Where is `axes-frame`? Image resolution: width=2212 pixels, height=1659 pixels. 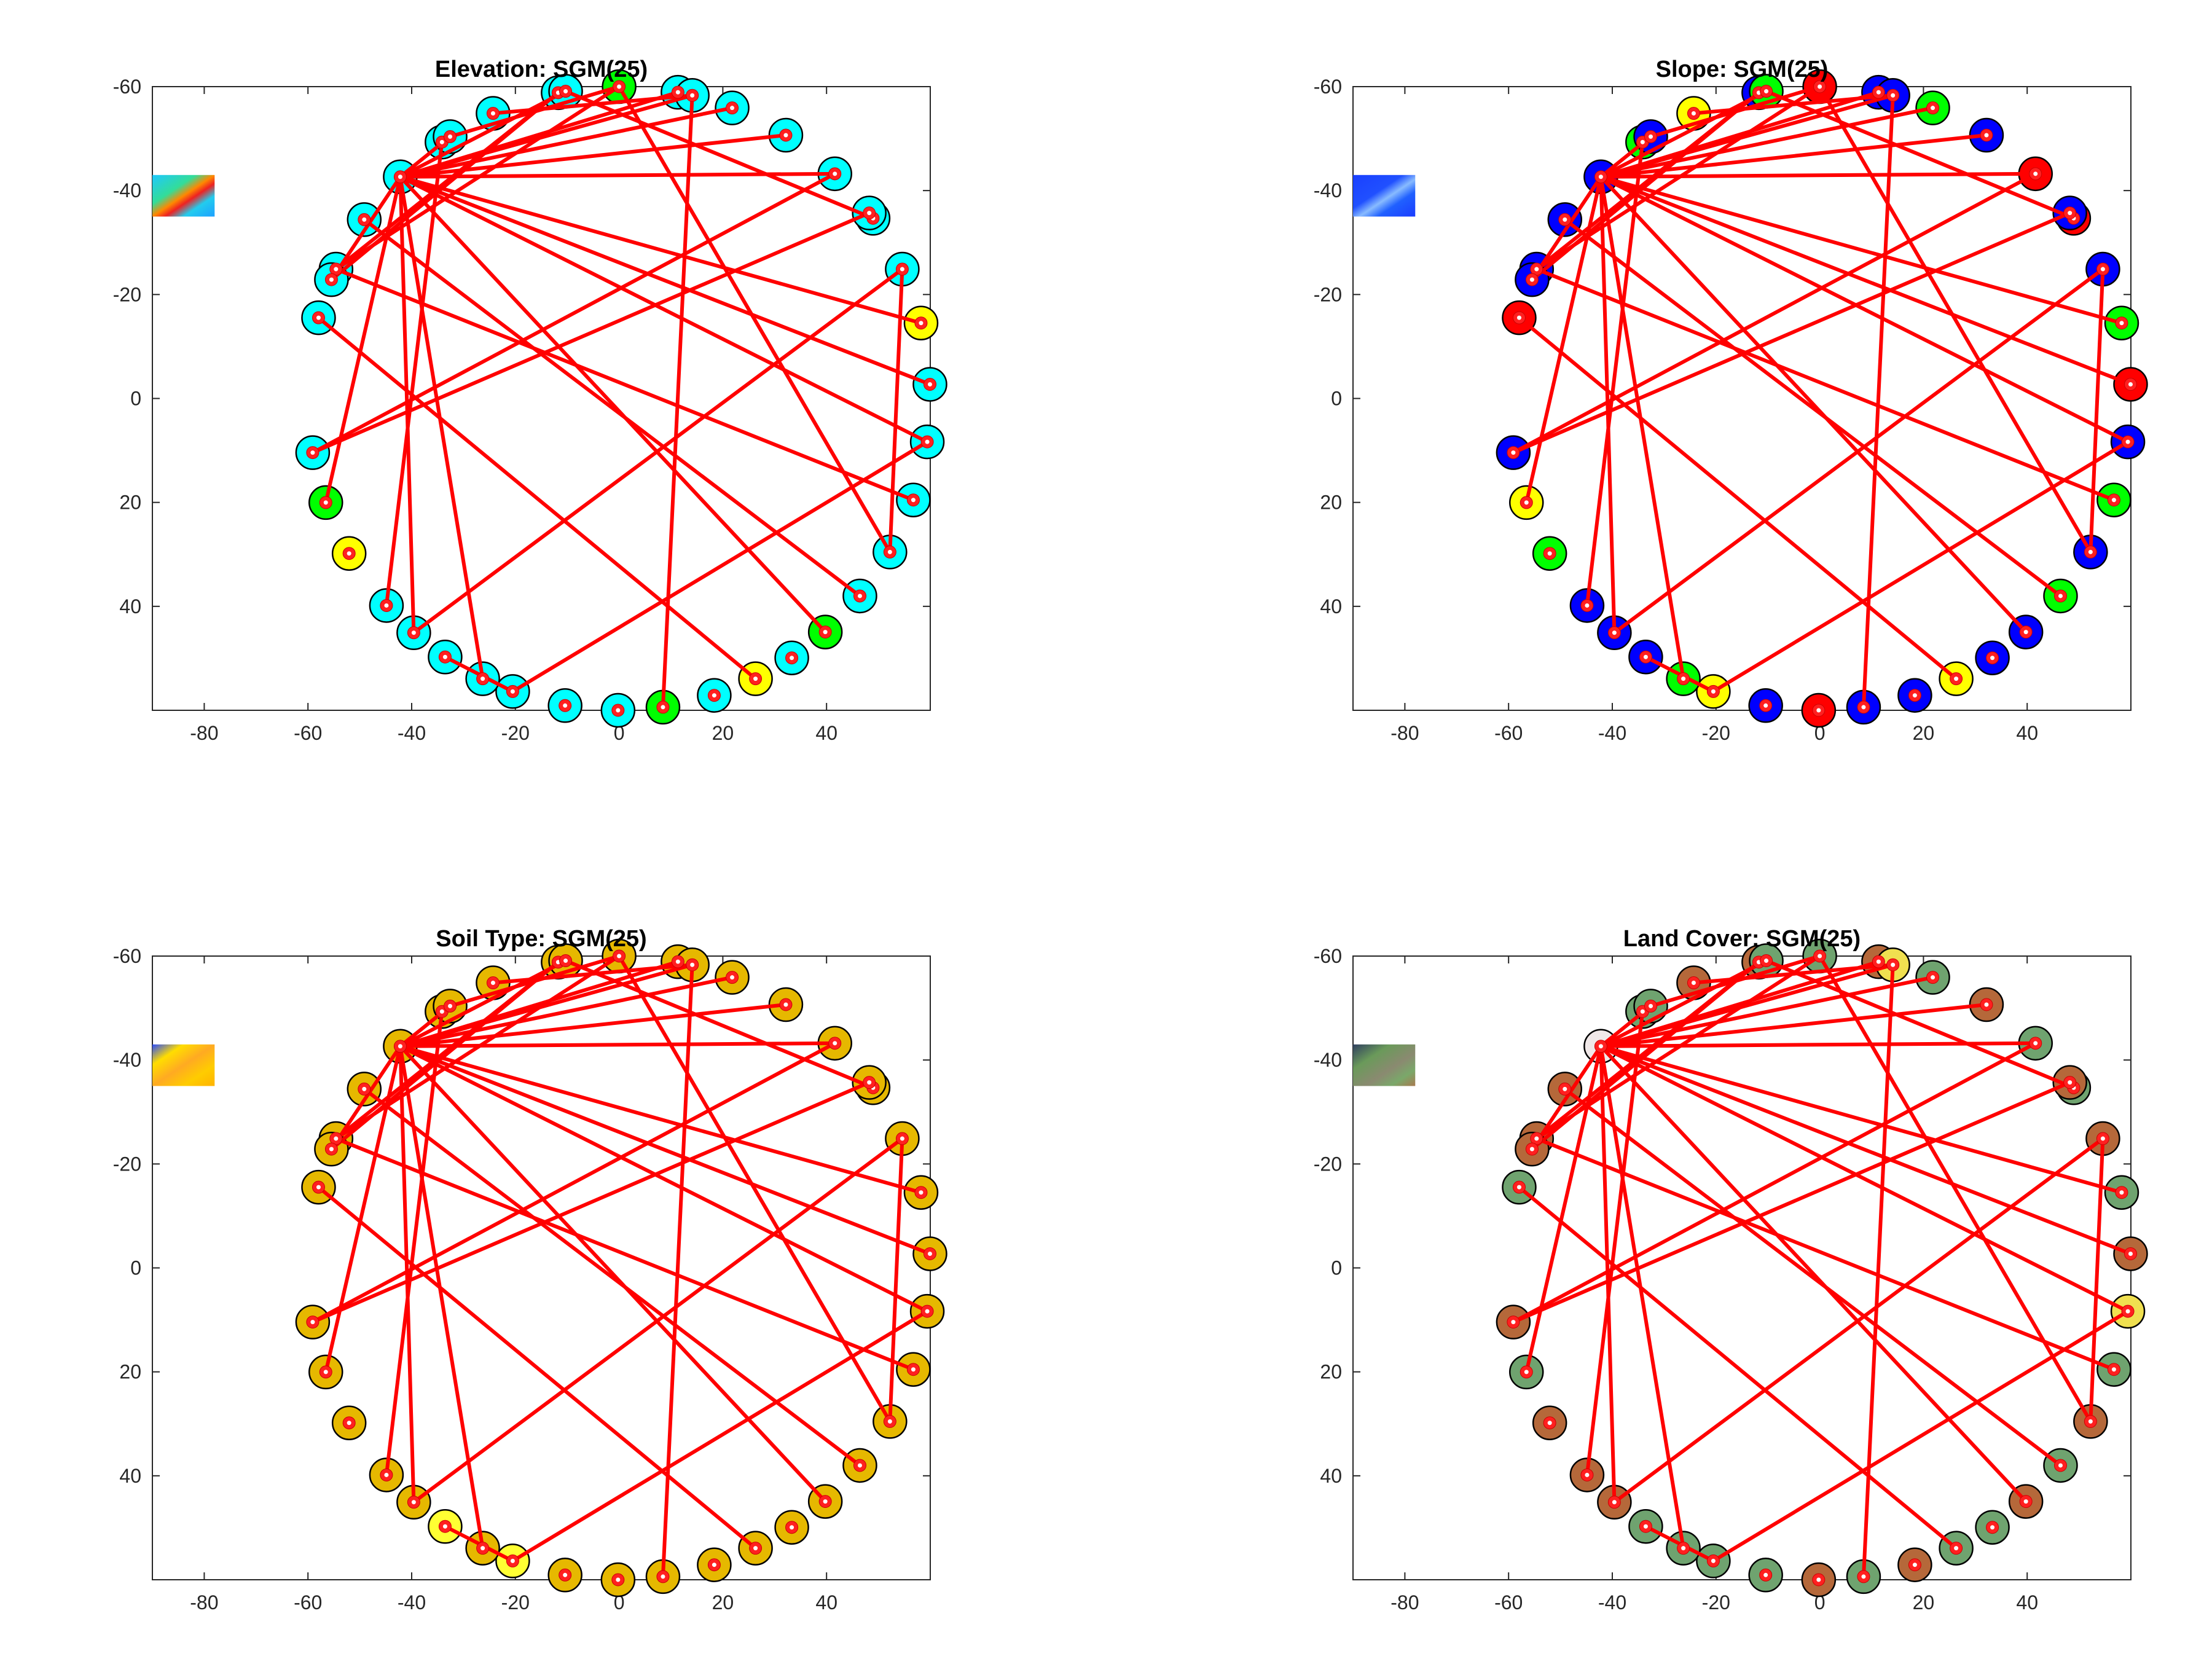 axes-frame is located at coordinates (541, 398).